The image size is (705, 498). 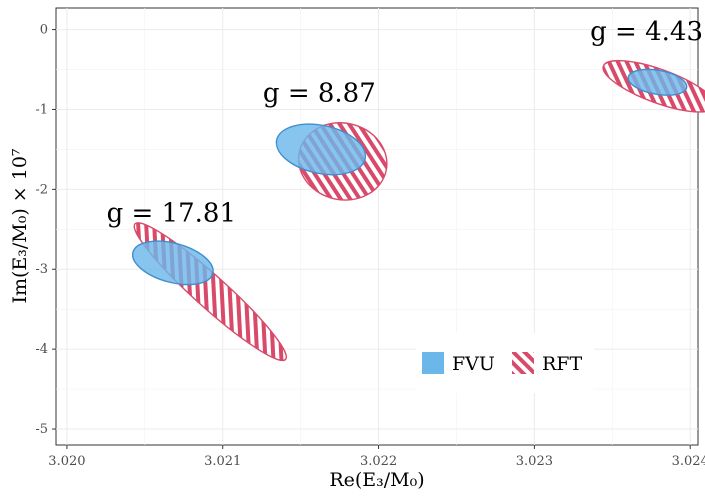 I want to click on y-tick-label: -3, so click(x=41, y=269).